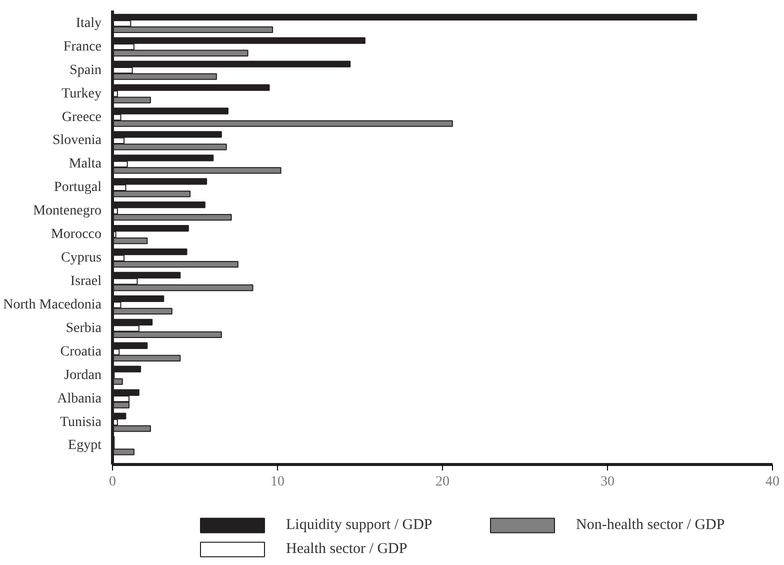 The width and height of the screenshot is (784, 565). What do you see at coordinates (89, 23) in the screenshot?
I see `y-tick-label: Italy` at bounding box center [89, 23].